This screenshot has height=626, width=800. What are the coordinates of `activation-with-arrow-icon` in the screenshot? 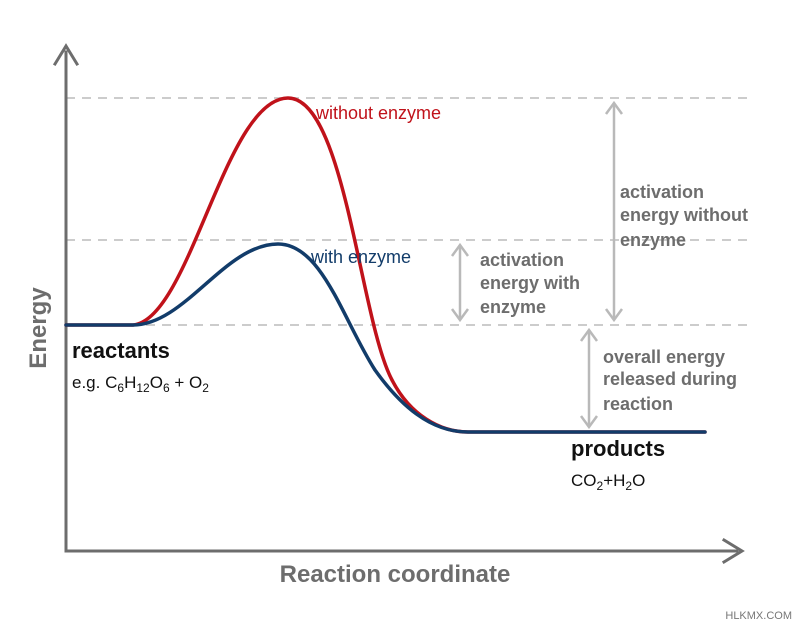 It's located at (460, 282).